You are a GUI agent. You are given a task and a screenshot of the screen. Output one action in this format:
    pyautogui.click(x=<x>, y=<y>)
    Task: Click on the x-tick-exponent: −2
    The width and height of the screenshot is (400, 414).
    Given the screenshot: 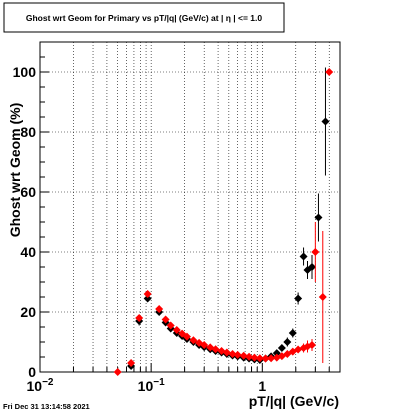 What is the action you would take?
    pyautogui.click(x=48, y=382)
    